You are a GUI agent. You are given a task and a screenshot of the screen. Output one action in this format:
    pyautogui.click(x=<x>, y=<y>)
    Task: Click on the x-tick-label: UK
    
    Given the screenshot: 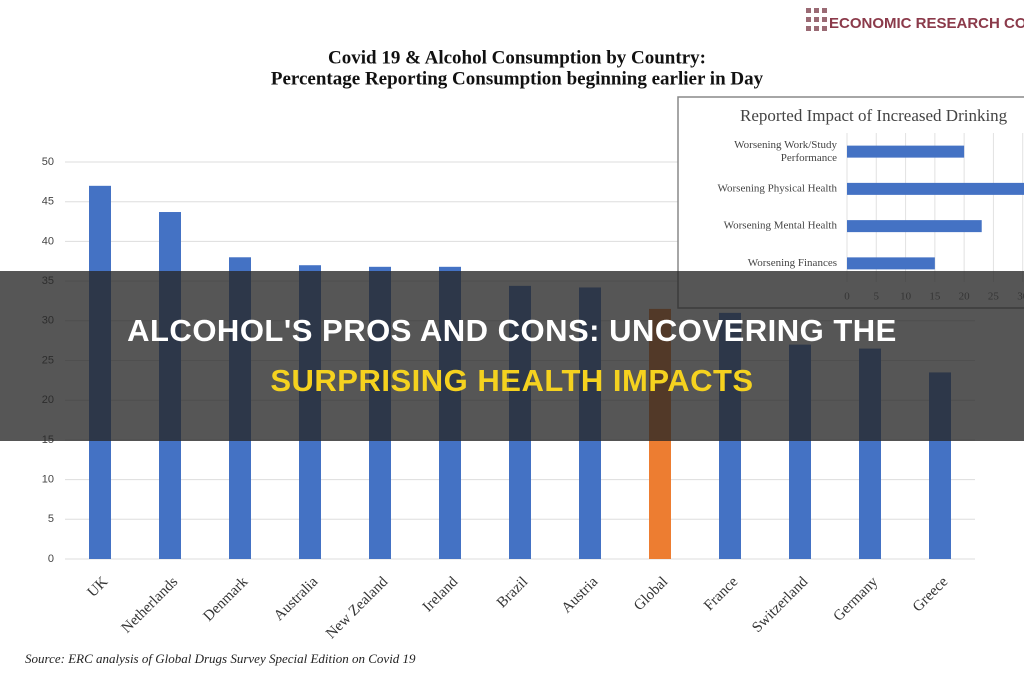 What is the action you would take?
    pyautogui.click(x=98, y=587)
    